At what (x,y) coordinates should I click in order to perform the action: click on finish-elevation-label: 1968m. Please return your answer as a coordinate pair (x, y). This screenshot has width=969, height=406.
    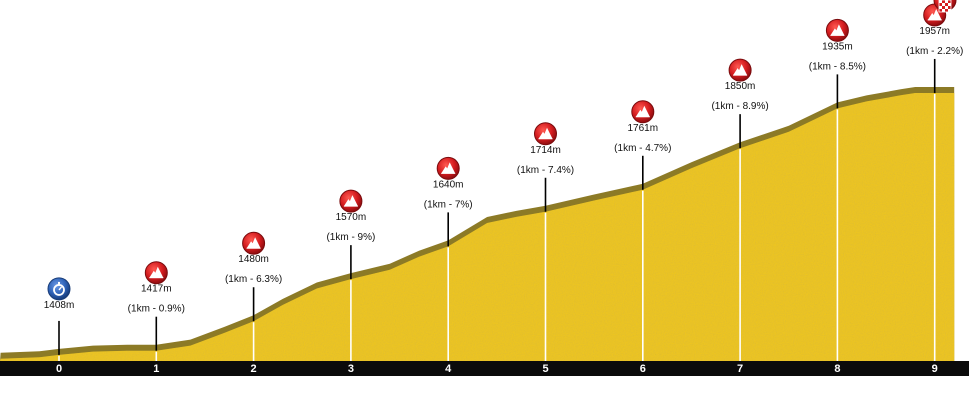
    Looking at the image, I should click on (946, 1).